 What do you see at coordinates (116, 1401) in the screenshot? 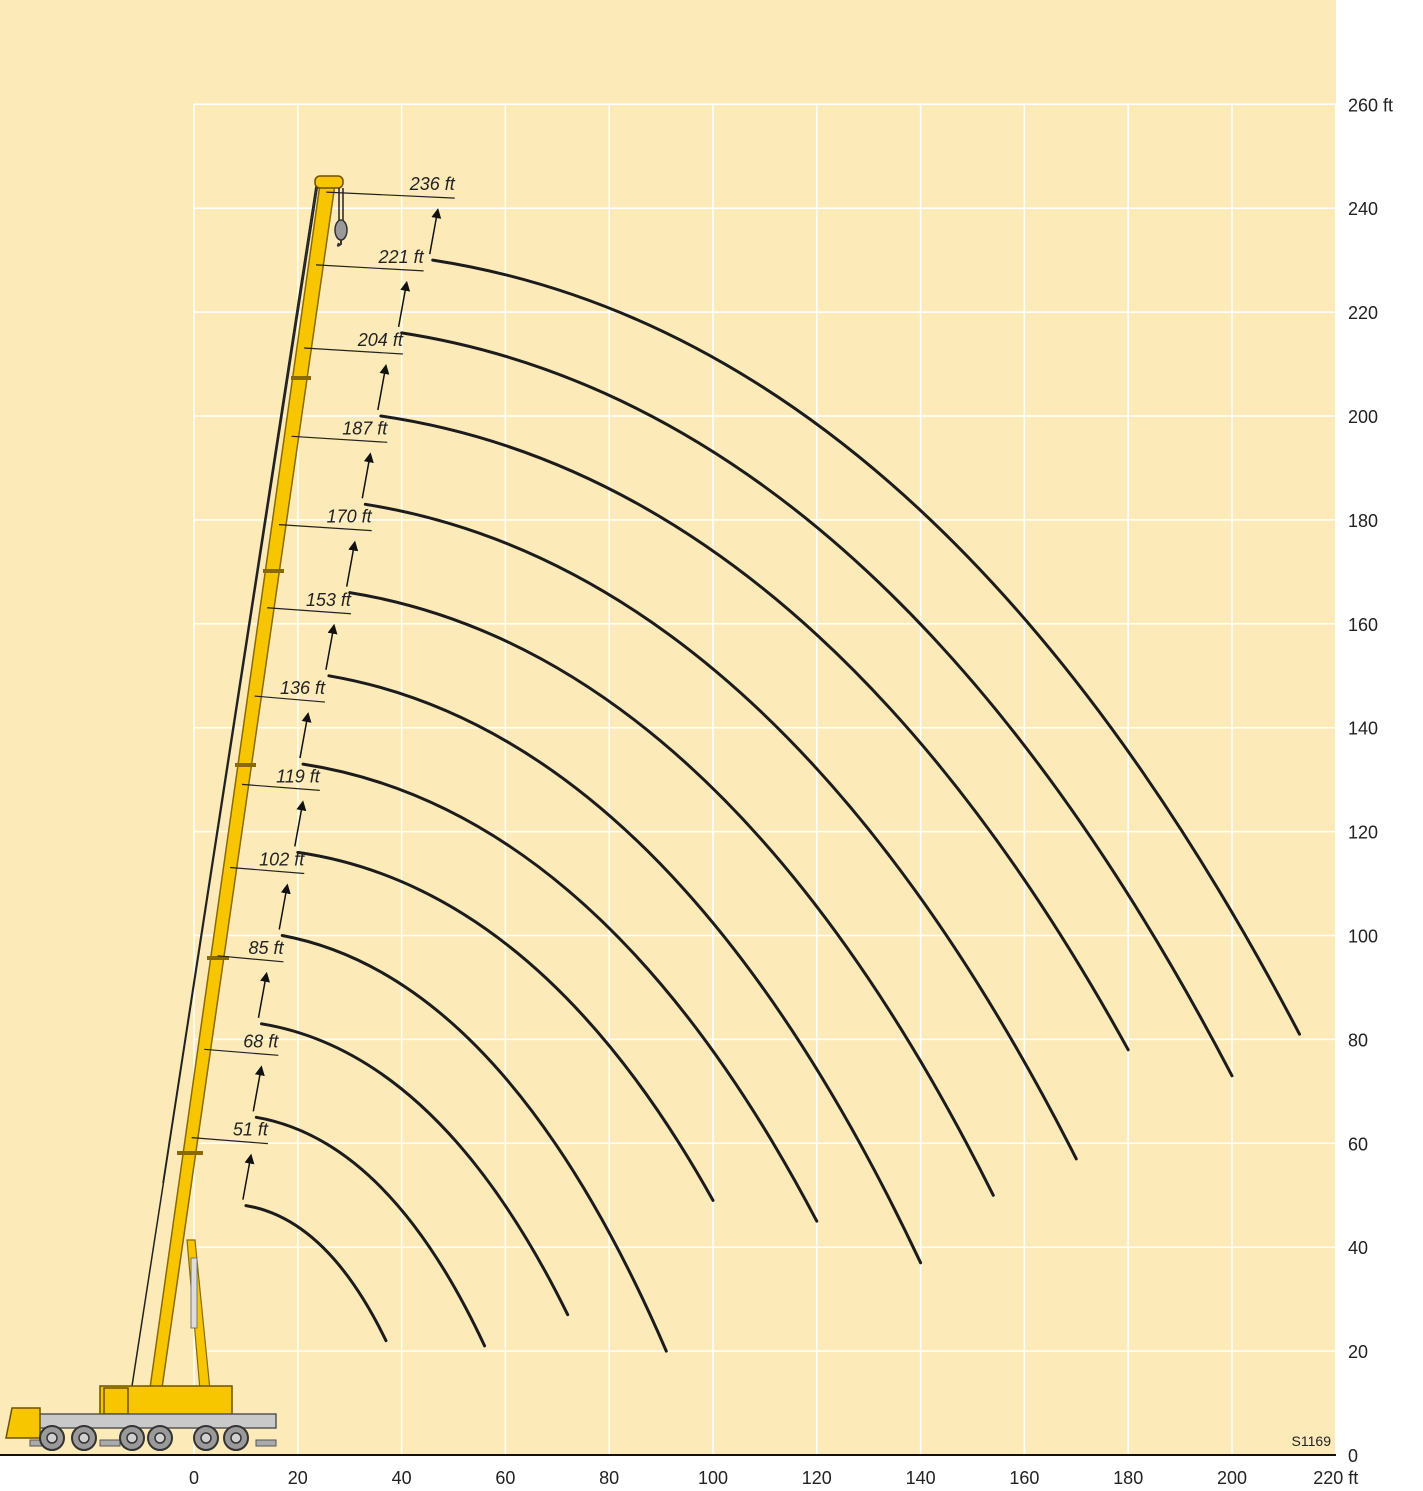
I see `operator-cab` at bounding box center [116, 1401].